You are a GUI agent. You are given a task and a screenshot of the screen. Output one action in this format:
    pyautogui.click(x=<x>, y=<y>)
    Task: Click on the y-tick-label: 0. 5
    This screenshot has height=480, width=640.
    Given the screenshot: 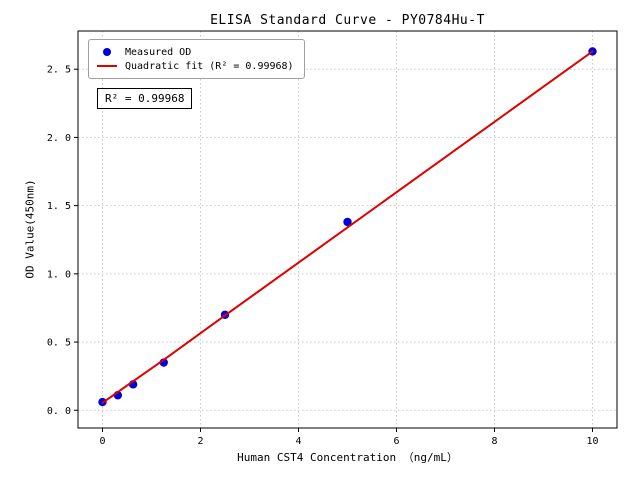 What is the action you would take?
    pyautogui.click(x=59, y=343)
    